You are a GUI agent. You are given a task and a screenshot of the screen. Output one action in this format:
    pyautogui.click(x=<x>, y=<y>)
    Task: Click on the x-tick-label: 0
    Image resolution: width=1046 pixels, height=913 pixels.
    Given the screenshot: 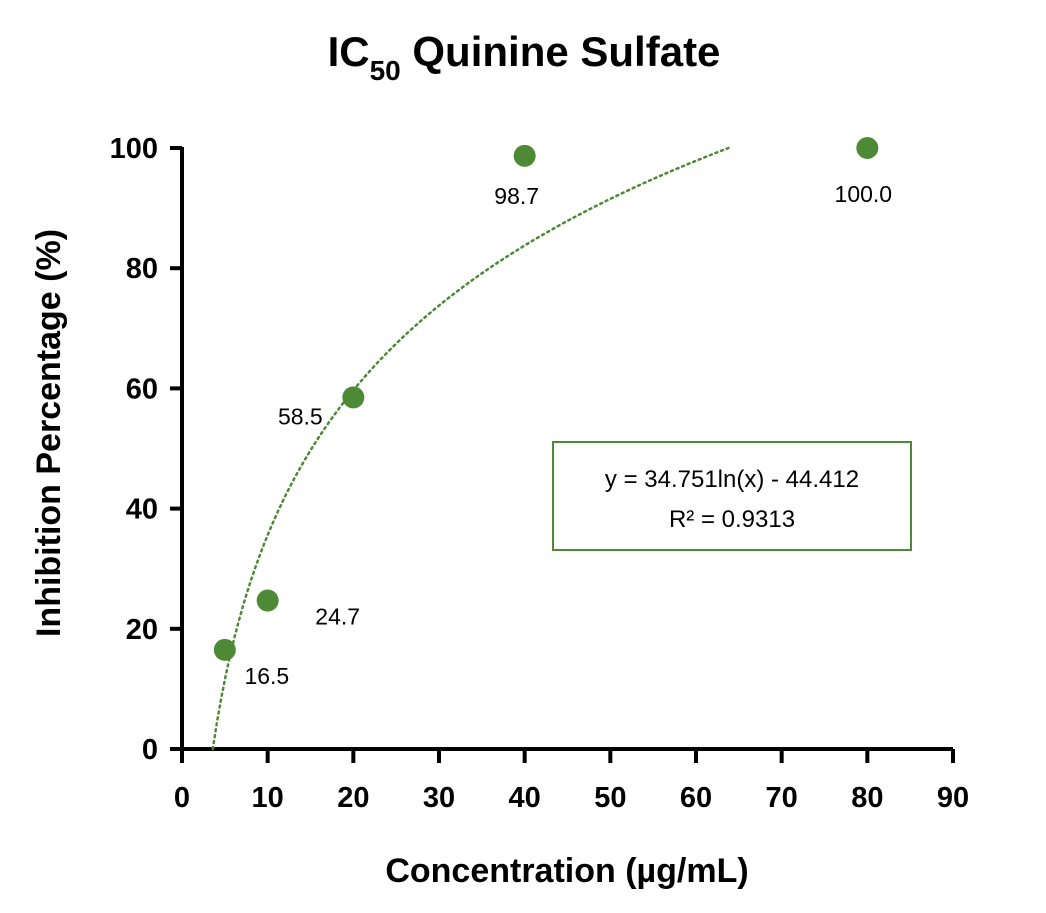 What is the action you would take?
    pyautogui.click(x=182, y=798)
    